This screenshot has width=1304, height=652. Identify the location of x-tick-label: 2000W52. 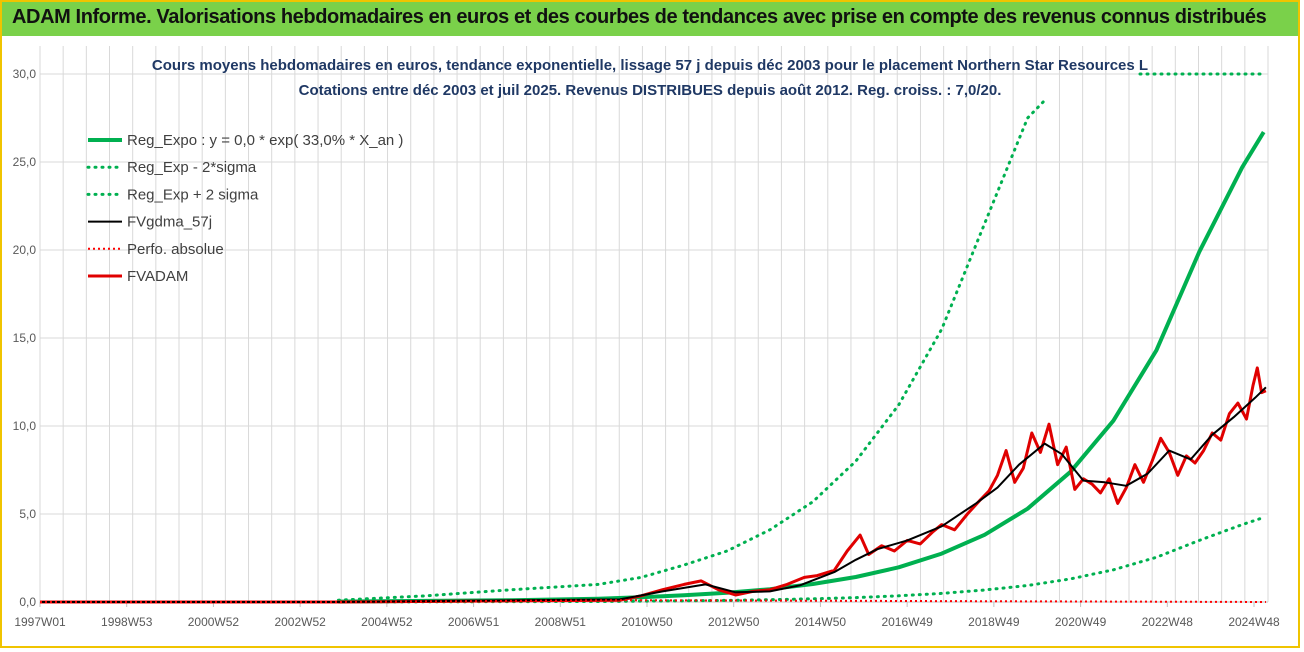
(214, 622).